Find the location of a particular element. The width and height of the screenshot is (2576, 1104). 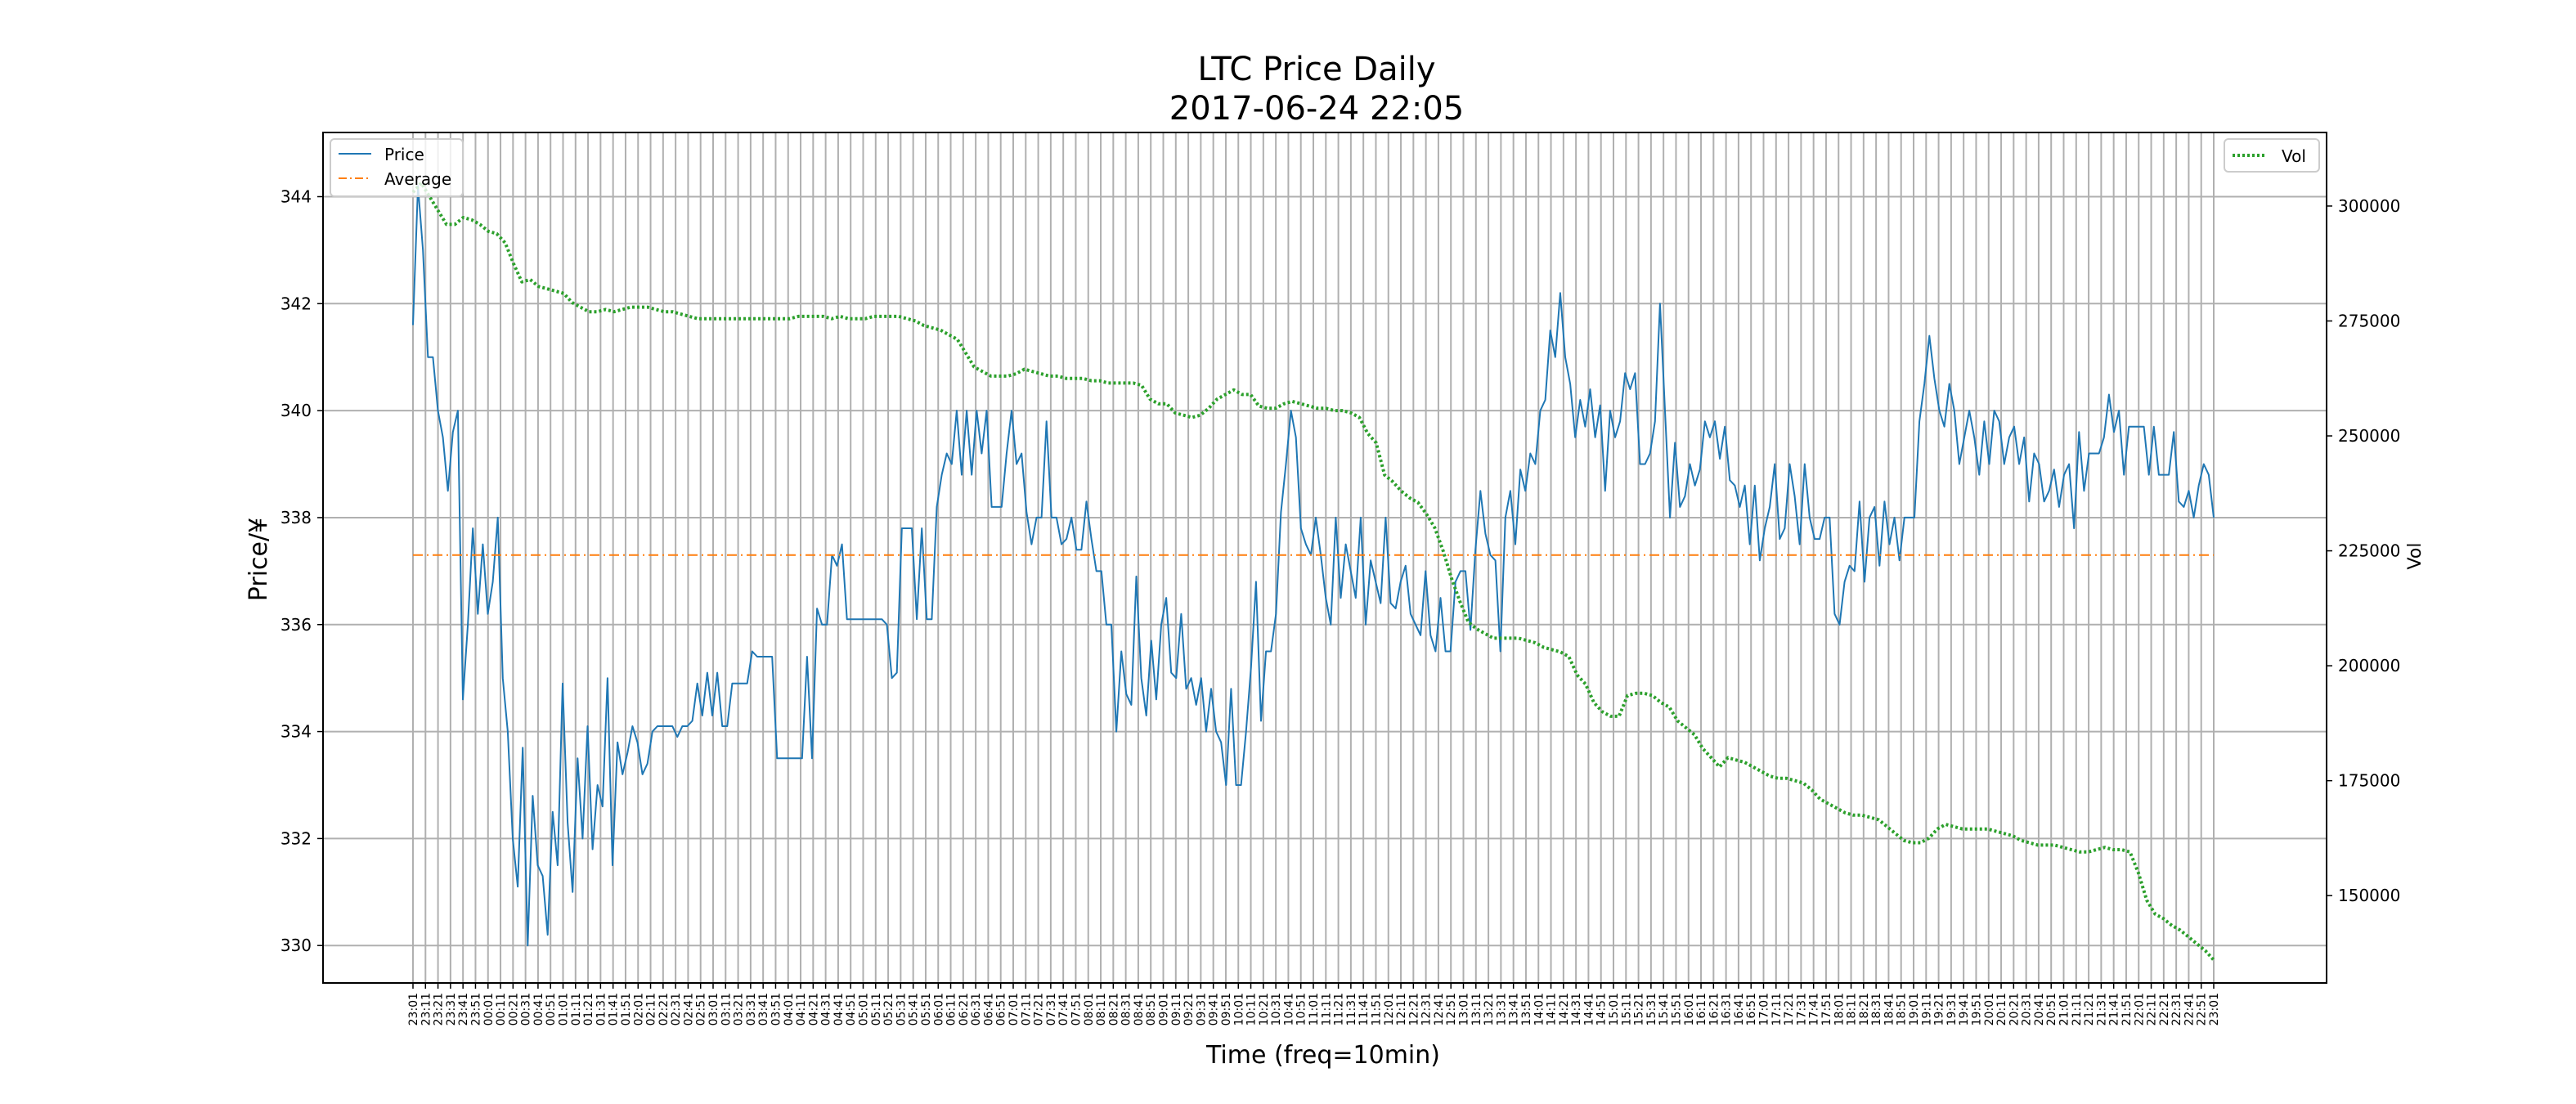

x-tick-label: 14:01 is located at coordinates (1540, 1009).